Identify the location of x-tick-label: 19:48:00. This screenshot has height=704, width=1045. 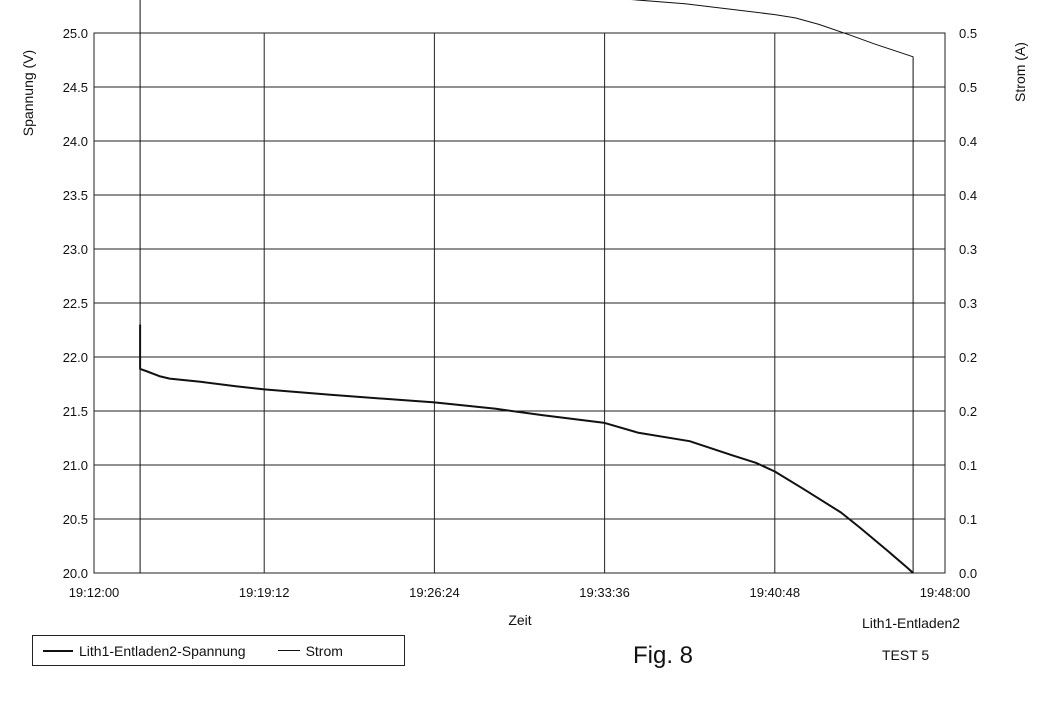
(945, 592).